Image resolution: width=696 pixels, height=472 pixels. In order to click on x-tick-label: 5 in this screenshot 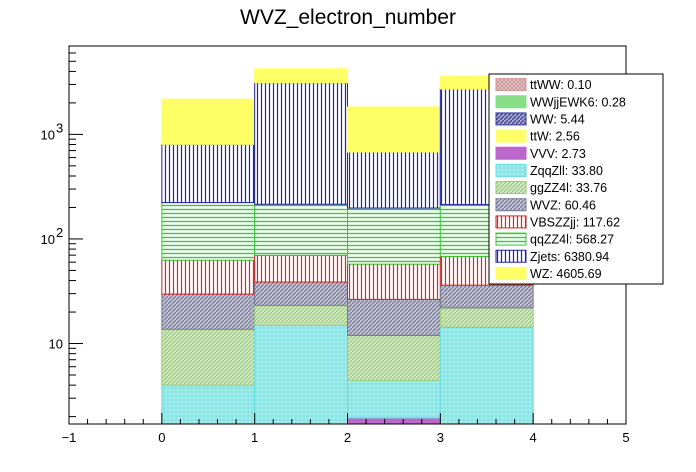, I will do `click(625, 437)`.